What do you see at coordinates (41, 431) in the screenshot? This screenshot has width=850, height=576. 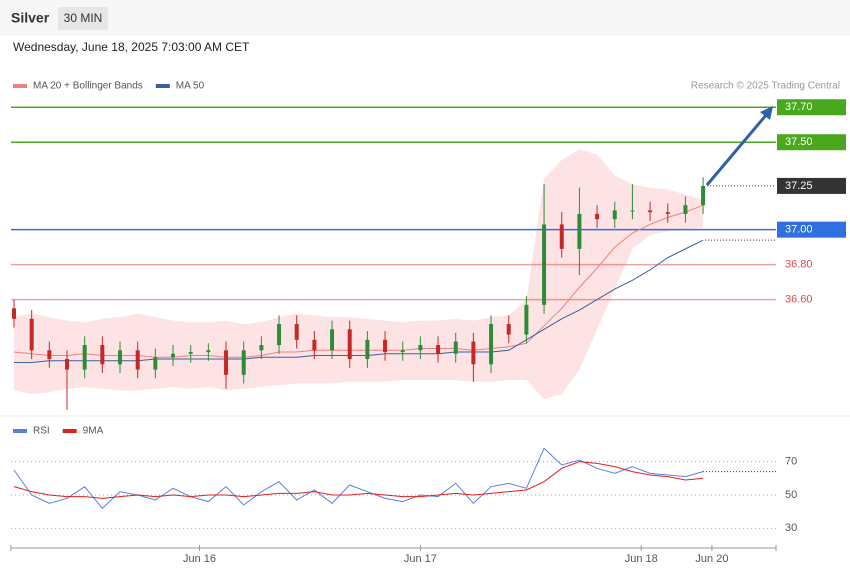 I see `legend-label: RSI` at bounding box center [41, 431].